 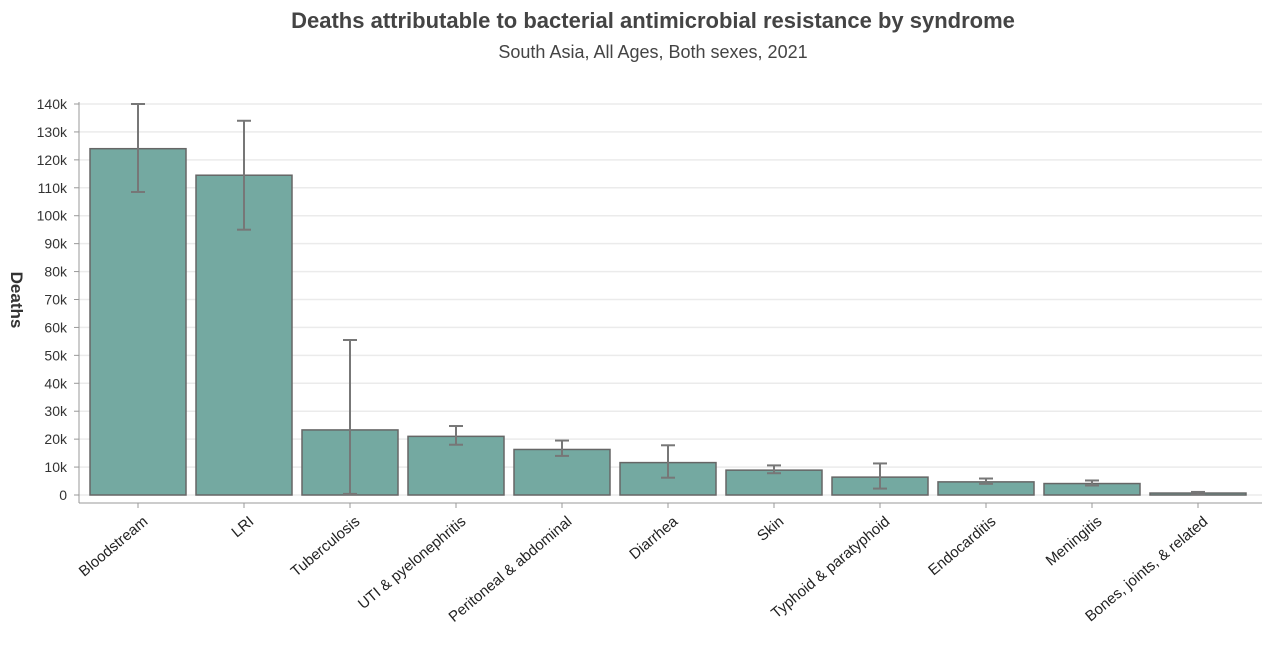 What do you see at coordinates (16, 300) in the screenshot?
I see `y-axis-label: Deaths` at bounding box center [16, 300].